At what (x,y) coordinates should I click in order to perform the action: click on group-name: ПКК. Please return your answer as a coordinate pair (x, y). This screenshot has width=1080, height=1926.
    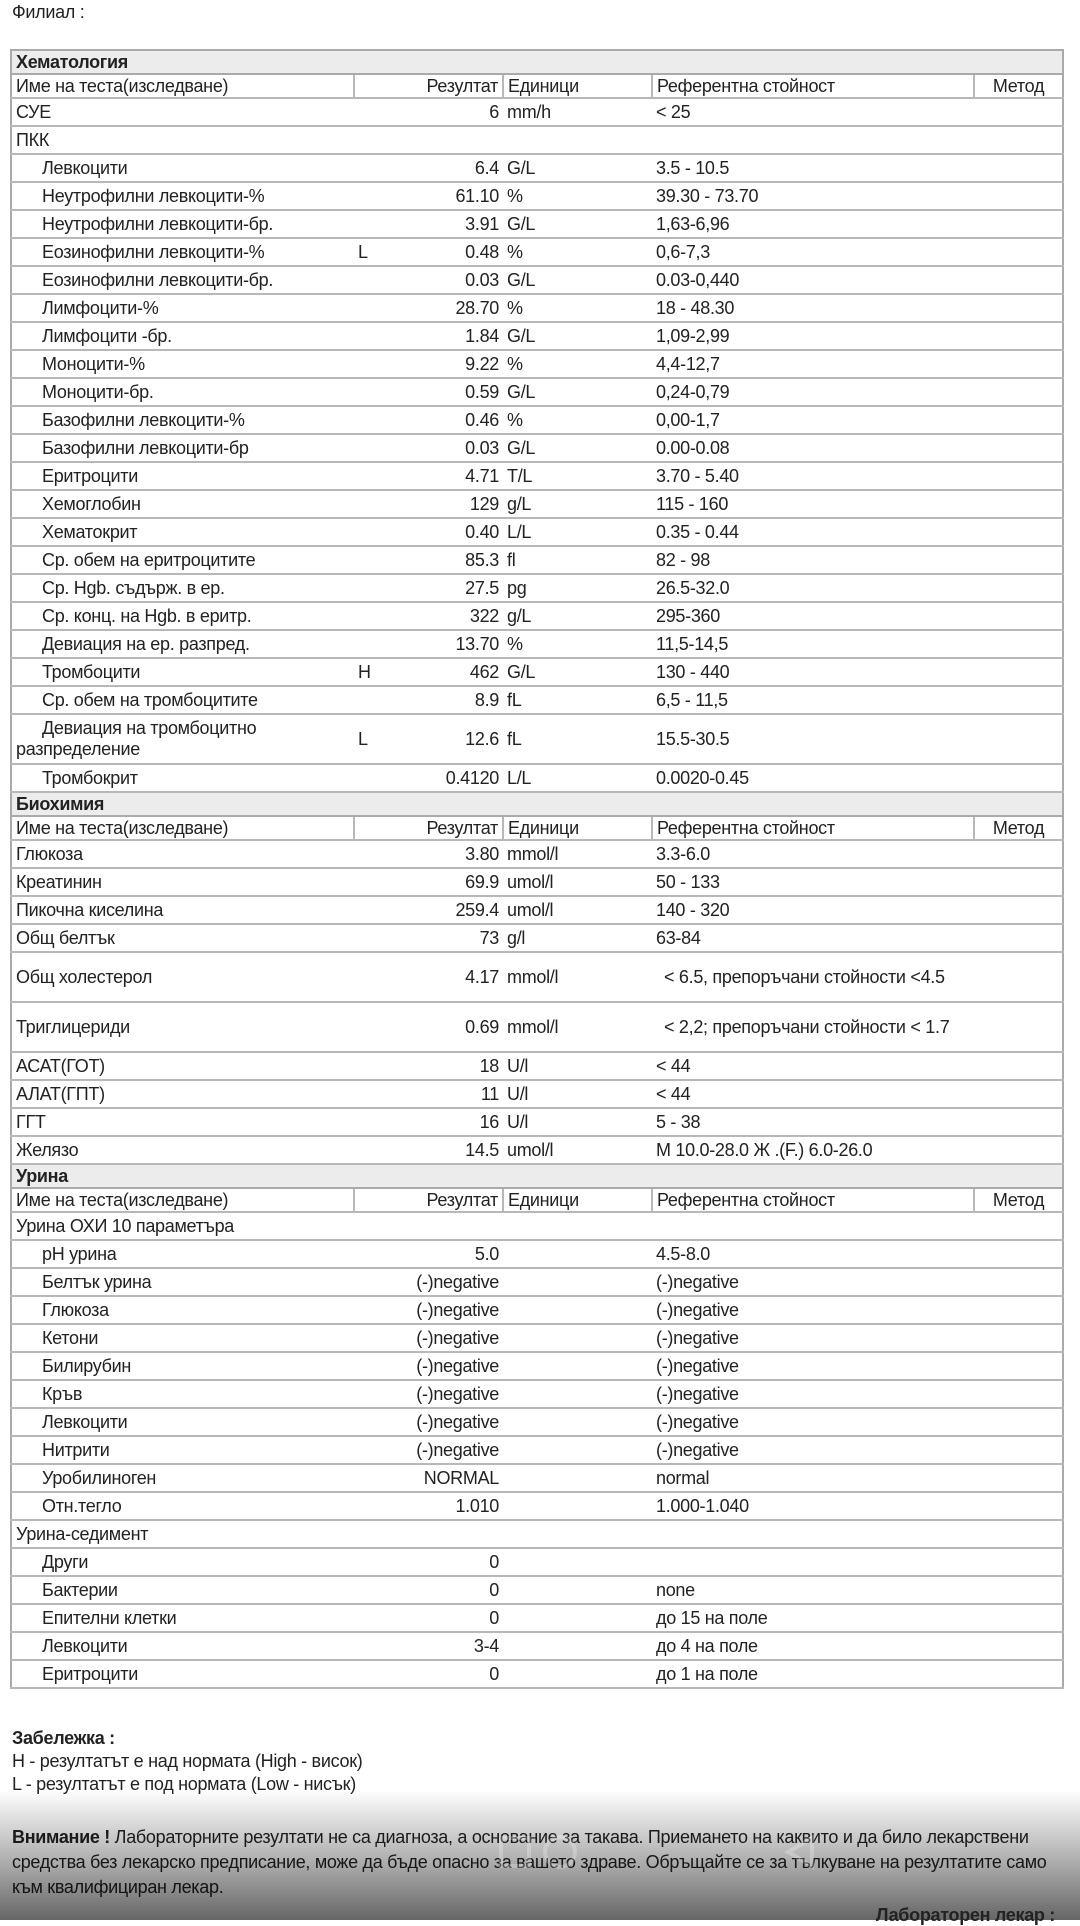
    Looking at the image, I should click on (537, 140).